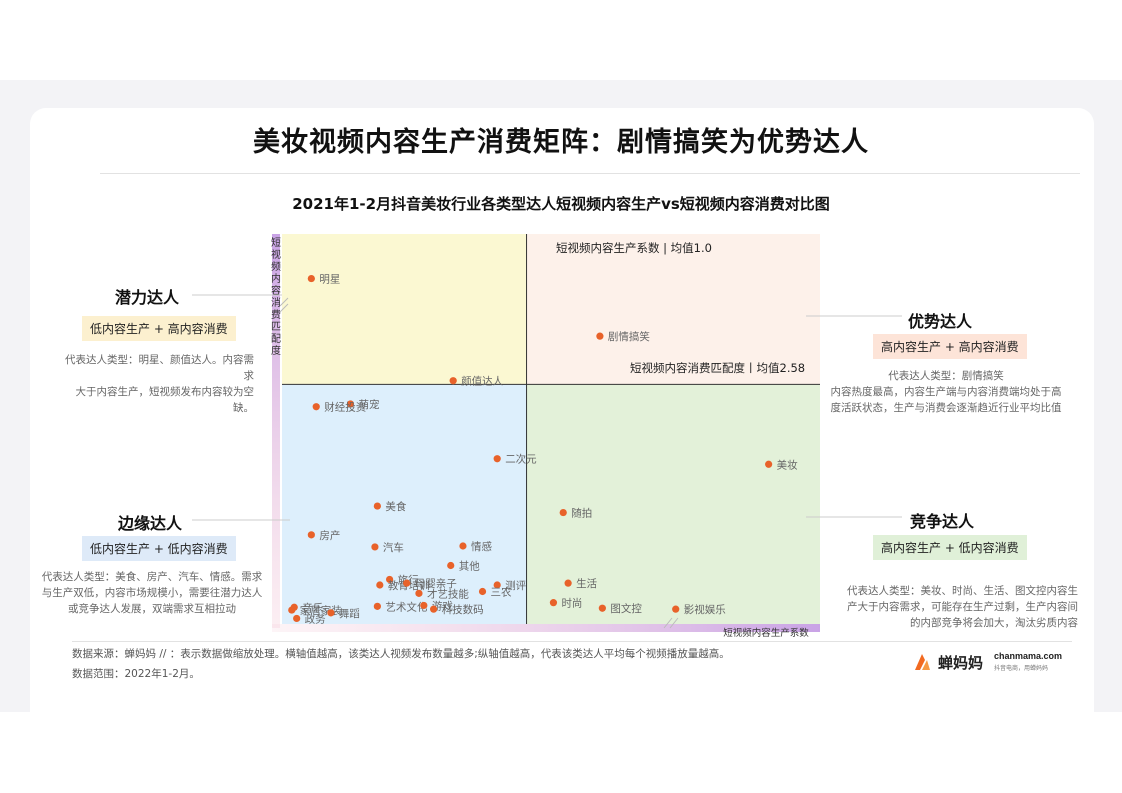  I want to click on desc-line: 度活跃状态，生产与消费会逐渐趋近行业平均比值, so click(946, 408).